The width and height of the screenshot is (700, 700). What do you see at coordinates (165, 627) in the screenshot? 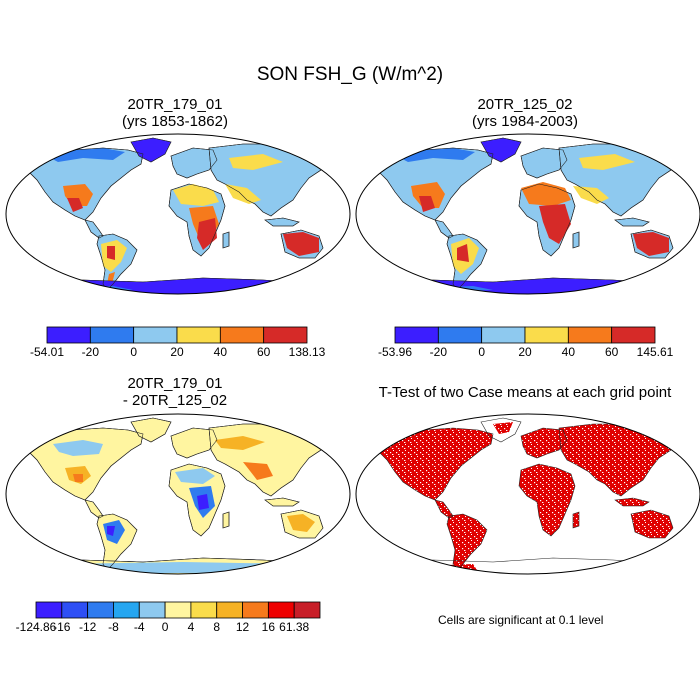
I see `colorbar-diff-label-5: 0` at bounding box center [165, 627].